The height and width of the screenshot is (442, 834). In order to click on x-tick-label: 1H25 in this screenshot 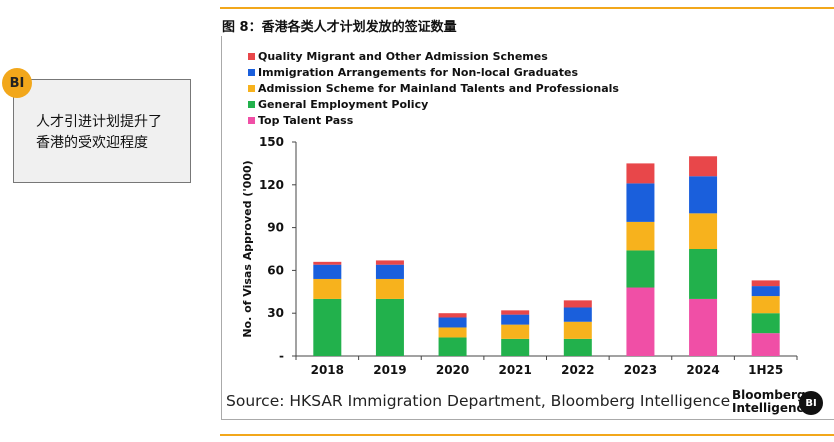, I will do `click(765, 370)`.